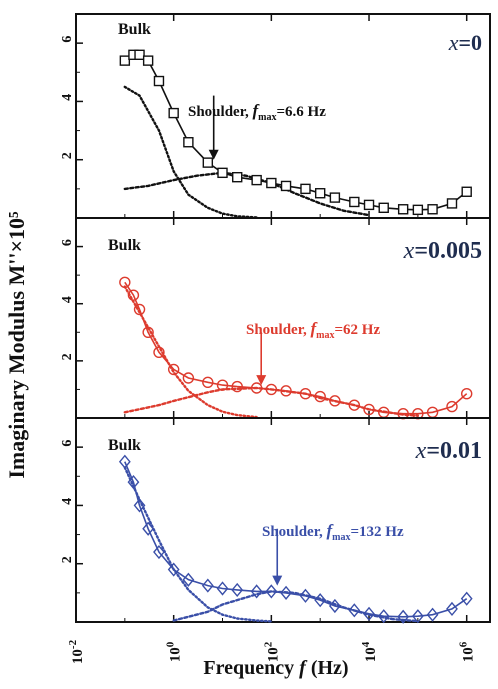 This screenshot has height=689, width=498. Describe the element at coordinates (333, 532) in the screenshot. I see `shoulder-label: Shoulder, fmax=132 Hz` at that location.